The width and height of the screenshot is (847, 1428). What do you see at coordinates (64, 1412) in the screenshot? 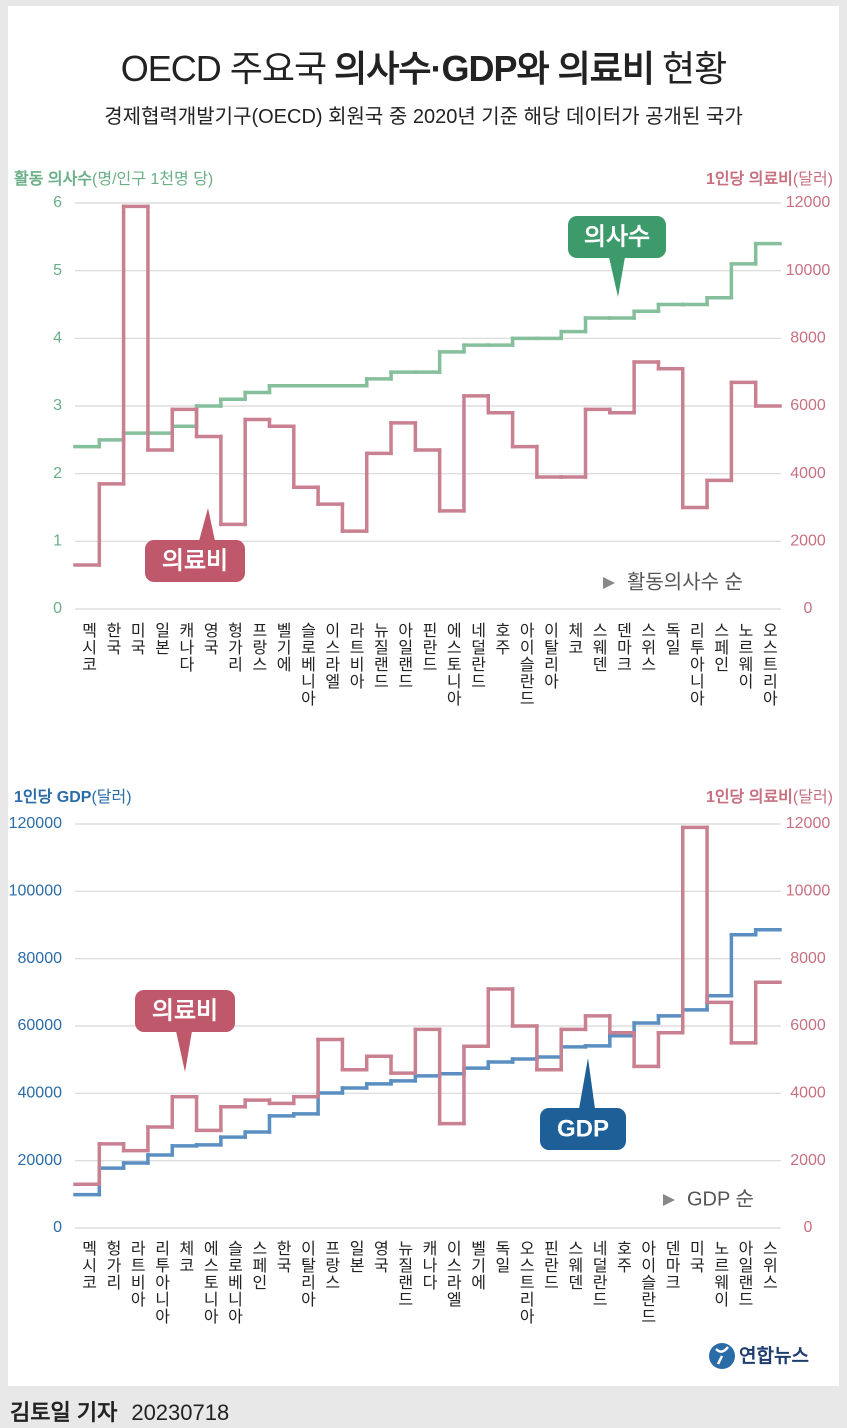
I see `byline: 김토일 기자` at bounding box center [64, 1412].